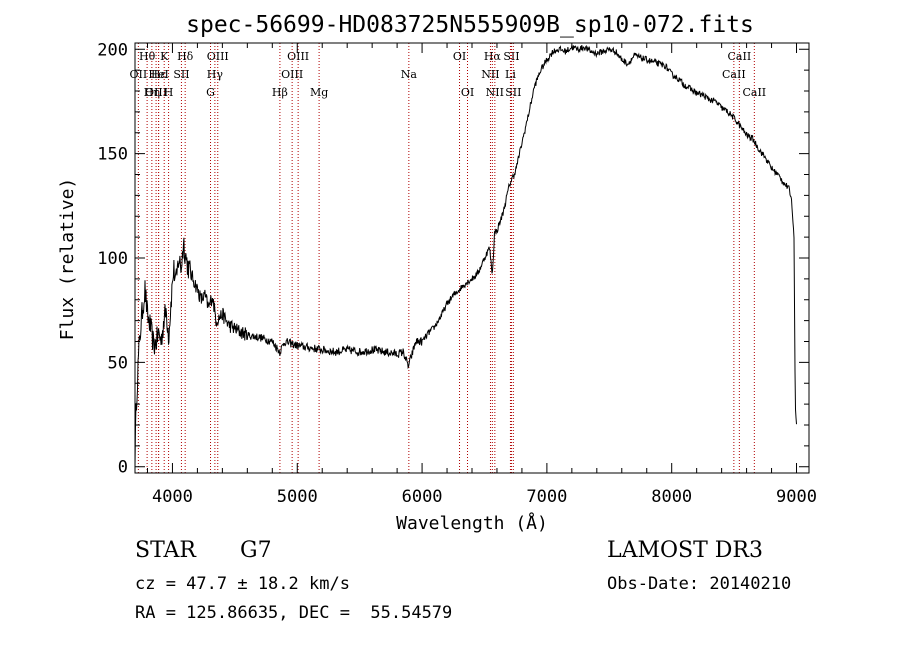 The height and width of the screenshot is (649, 900). I want to click on coordinates-text: RA = 125.86635, DEC = 55.54579, so click(294, 613).